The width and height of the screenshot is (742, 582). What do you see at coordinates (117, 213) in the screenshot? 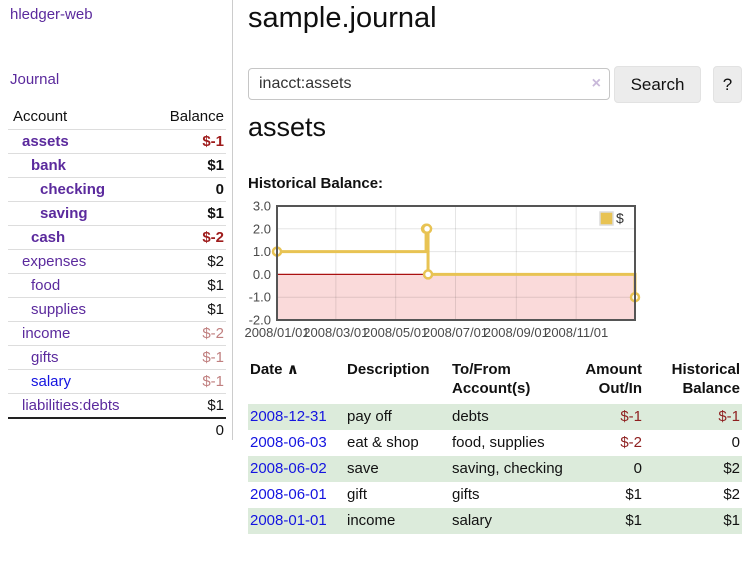
I see `account-row: saving $1` at bounding box center [117, 213].